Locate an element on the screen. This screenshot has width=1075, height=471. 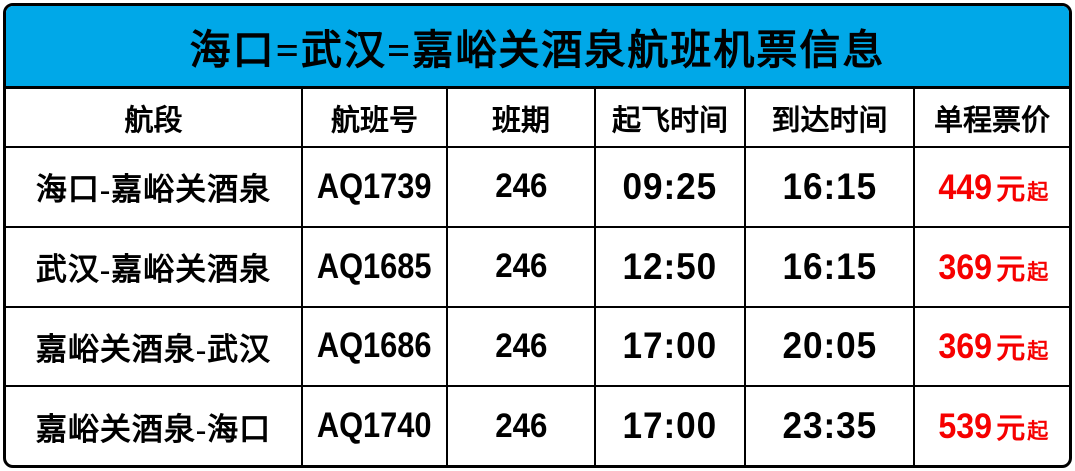
flight-number: AQ1686 is located at coordinates (374, 346).